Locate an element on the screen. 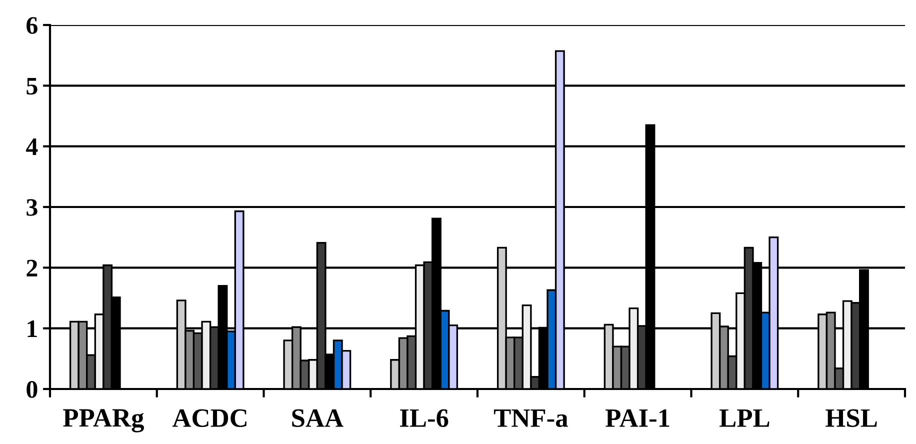 The width and height of the screenshot is (916, 444). y-tick-label: 0 is located at coordinates (32, 389).